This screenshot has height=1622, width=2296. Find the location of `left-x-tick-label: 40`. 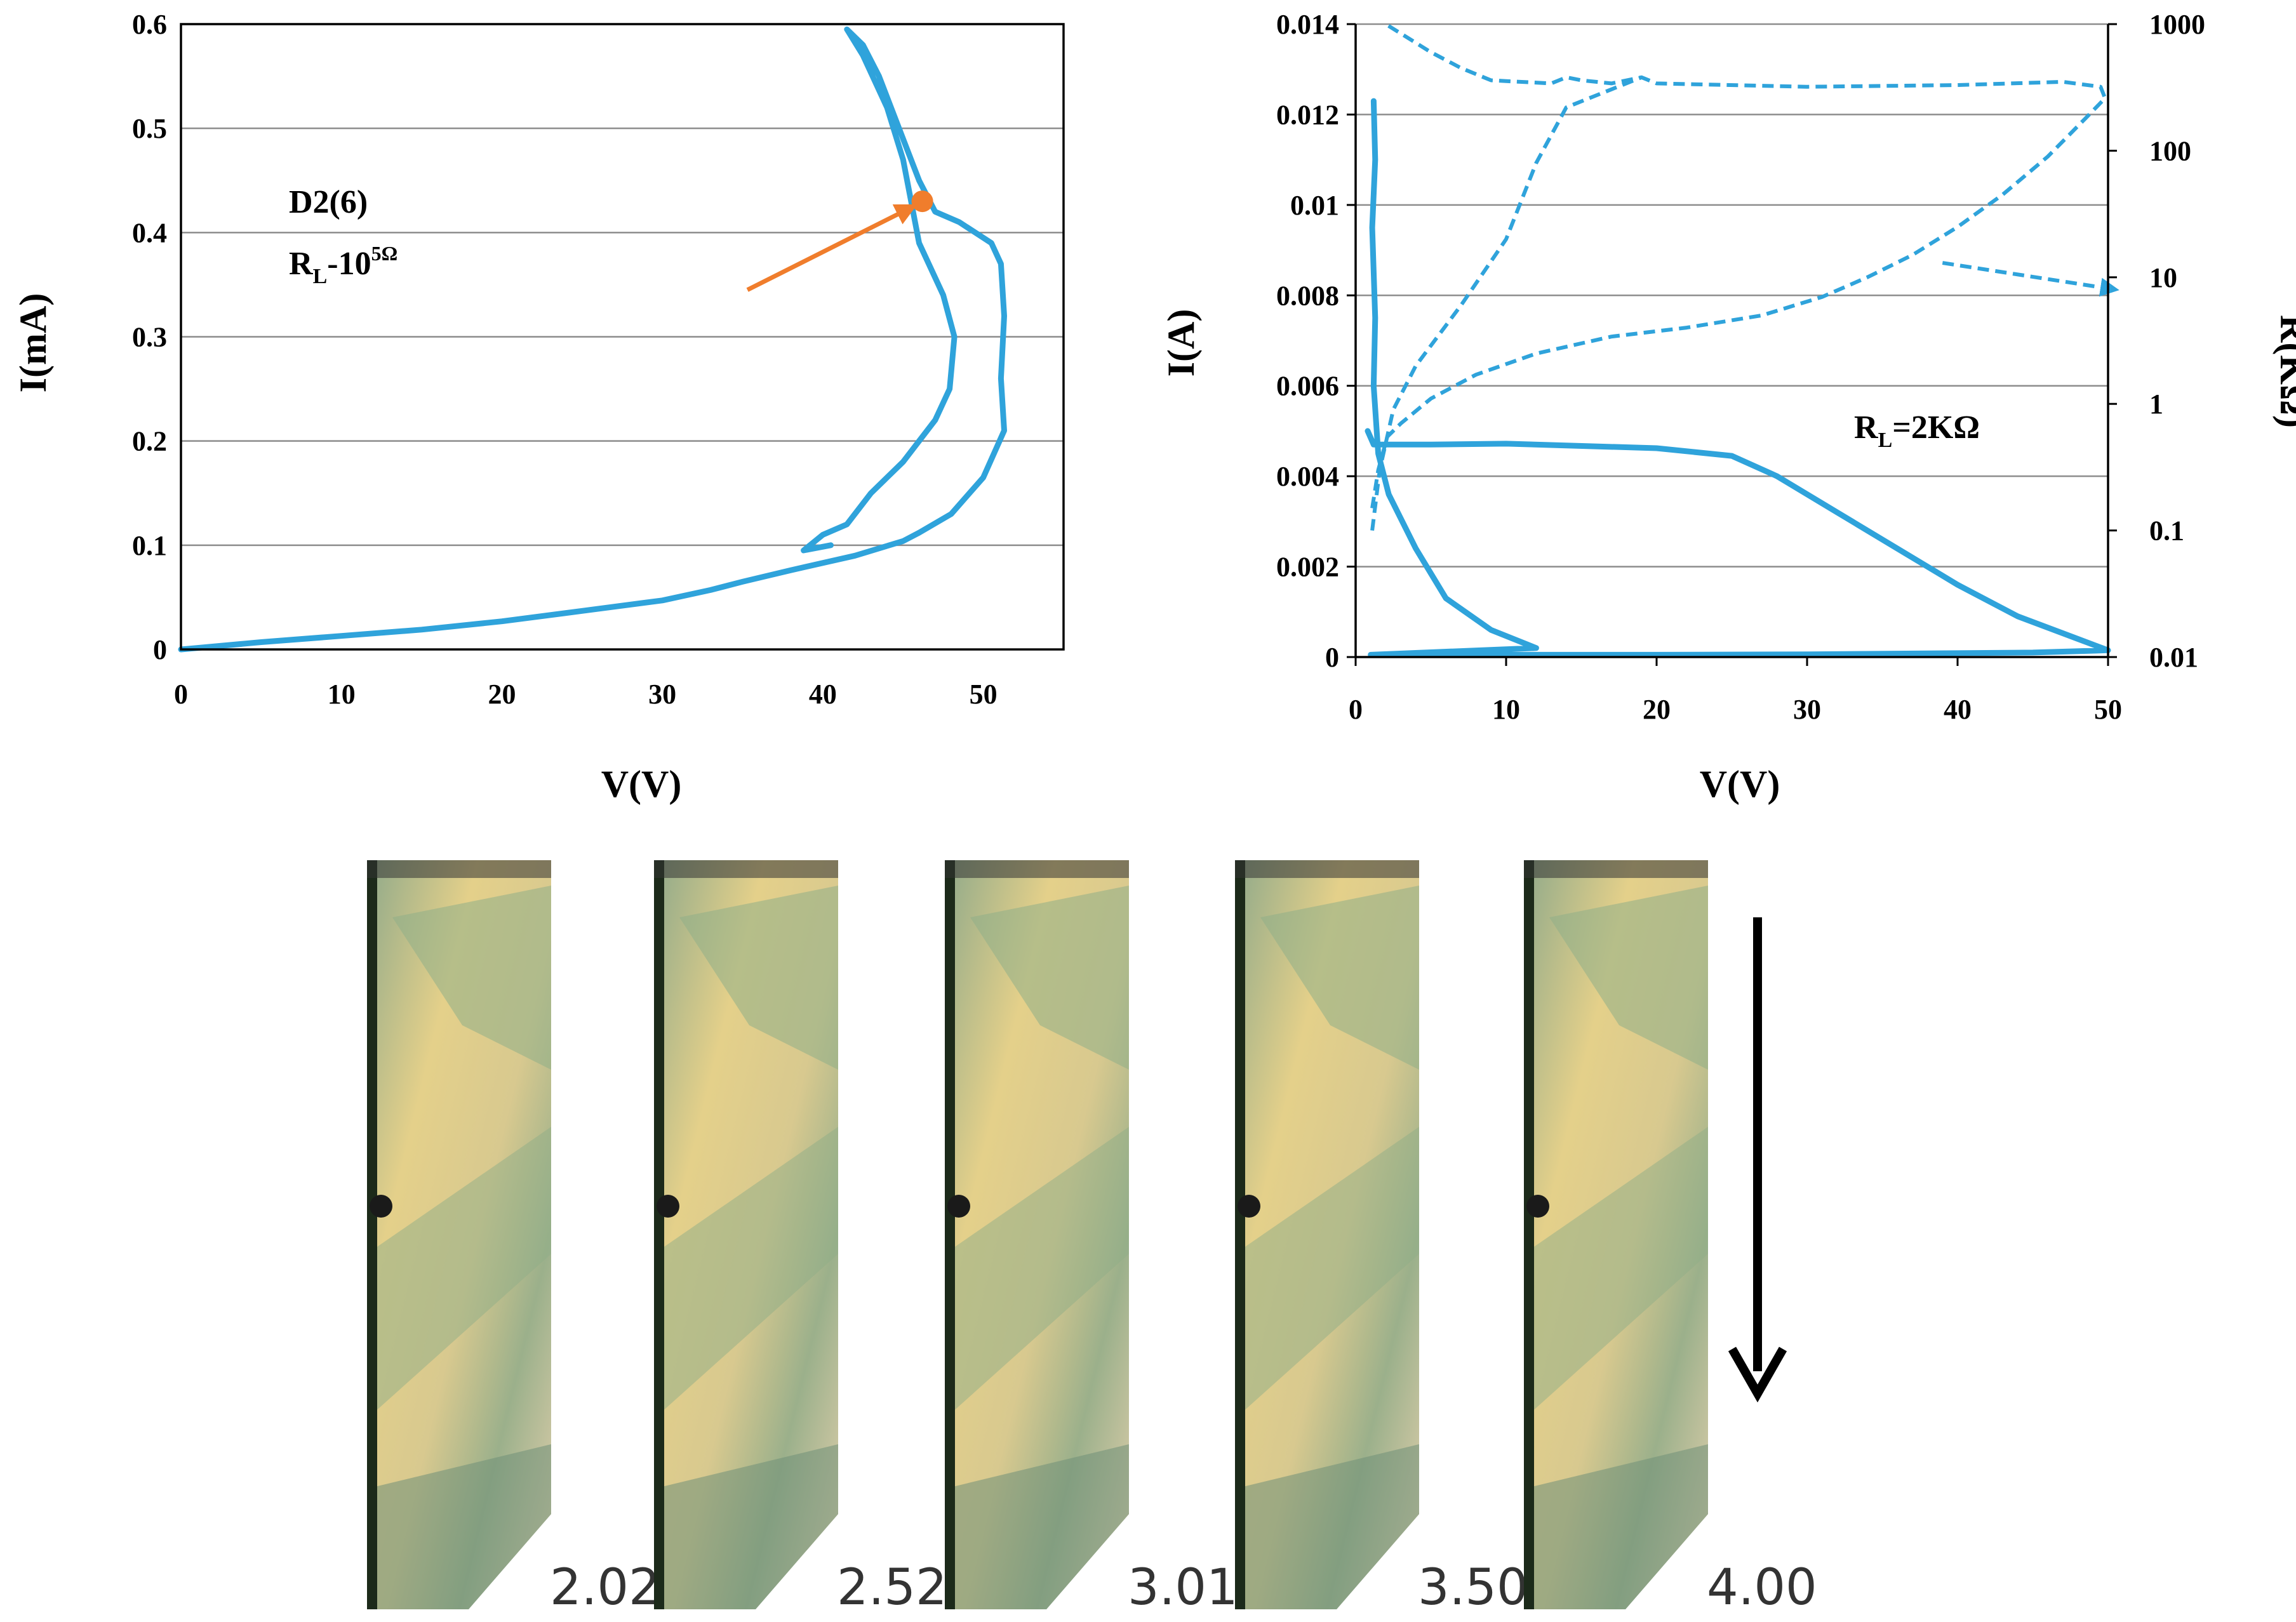

left-x-tick-label: 40 is located at coordinates (823, 694).